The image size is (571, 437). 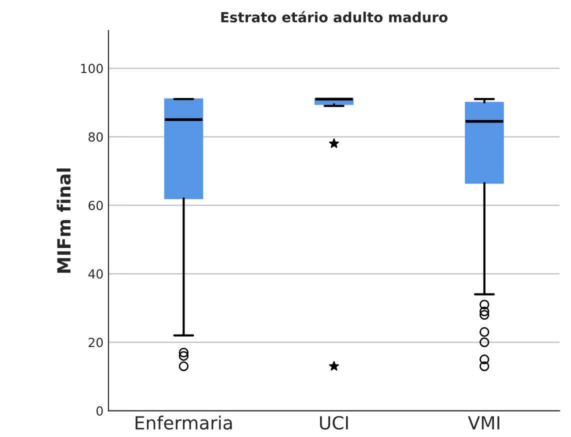 I want to click on y-tick-label: 80, so click(x=95, y=137).